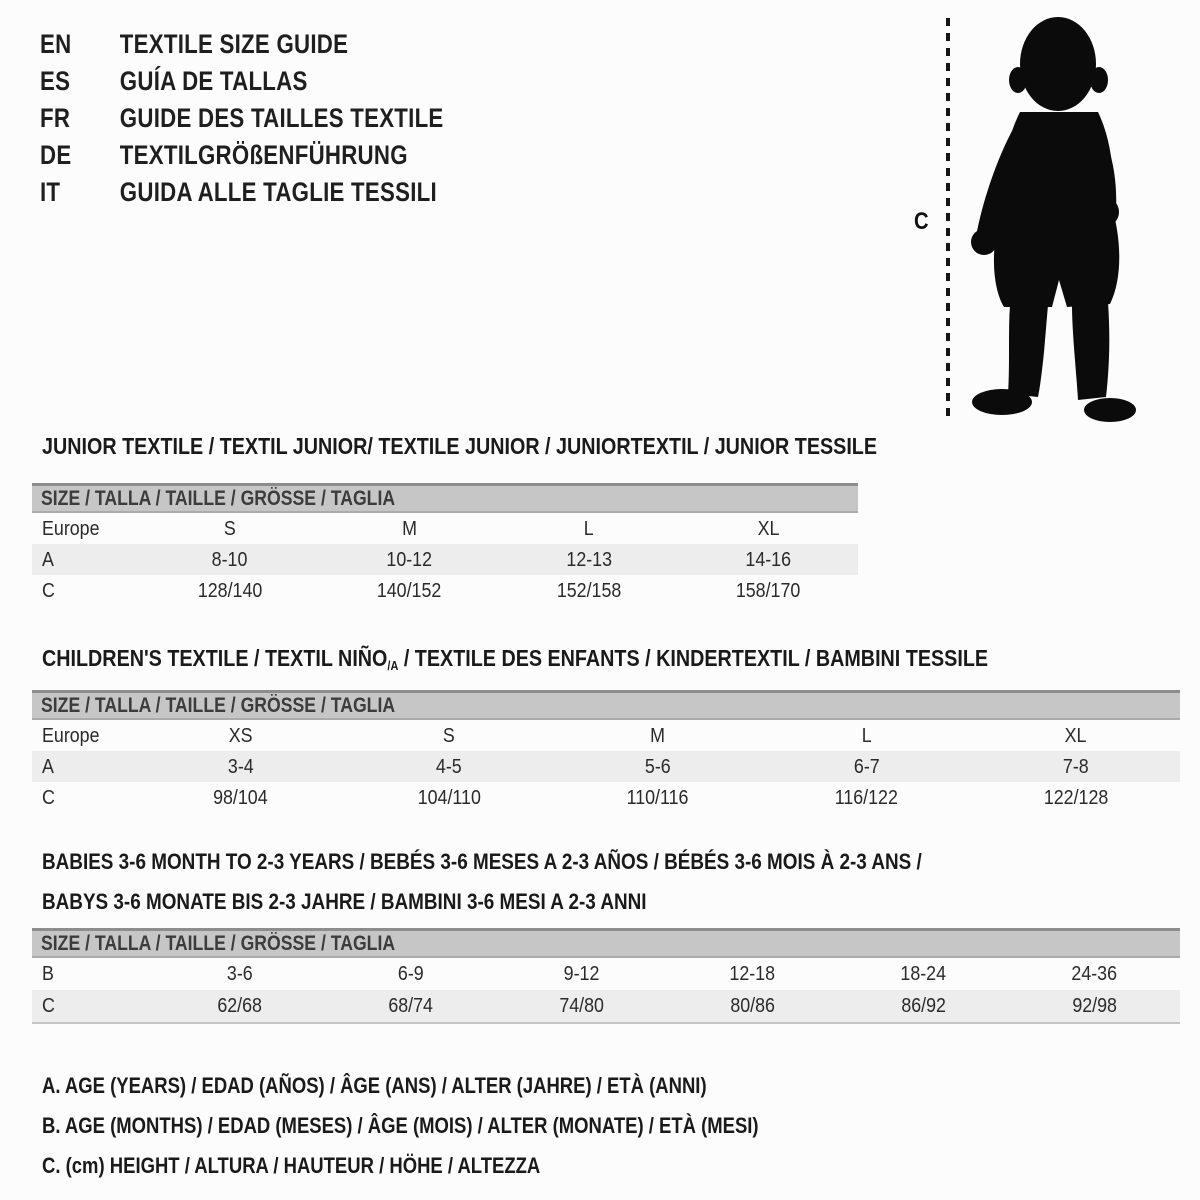 The width and height of the screenshot is (1200, 1200). I want to click on height-cell: 68/74, so click(410, 1005).